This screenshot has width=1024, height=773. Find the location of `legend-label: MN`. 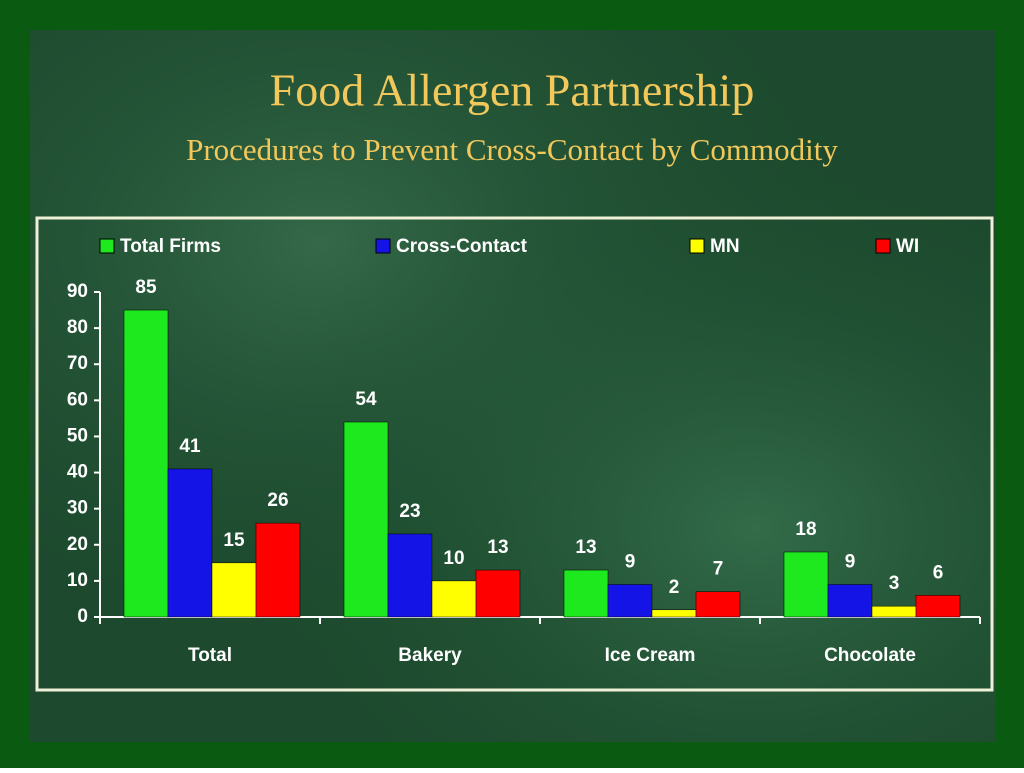

legend-label: MN is located at coordinates (725, 246).